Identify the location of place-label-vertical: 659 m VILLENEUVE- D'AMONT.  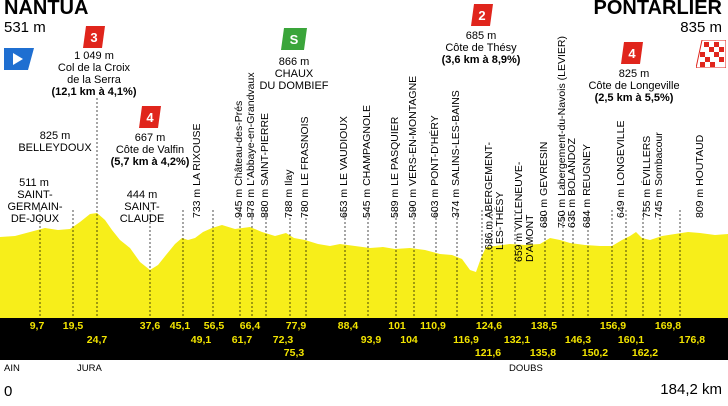
(524, 211).